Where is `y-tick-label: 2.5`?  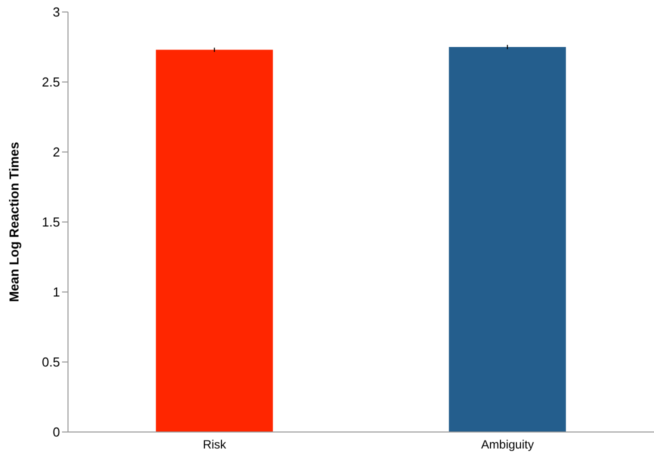
y-tick-label: 2.5 is located at coordinates (51, 82).